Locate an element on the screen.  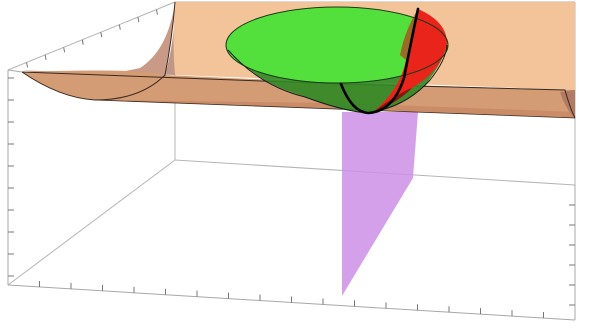
black-intersection-curve is located at coordinates (379, 61).